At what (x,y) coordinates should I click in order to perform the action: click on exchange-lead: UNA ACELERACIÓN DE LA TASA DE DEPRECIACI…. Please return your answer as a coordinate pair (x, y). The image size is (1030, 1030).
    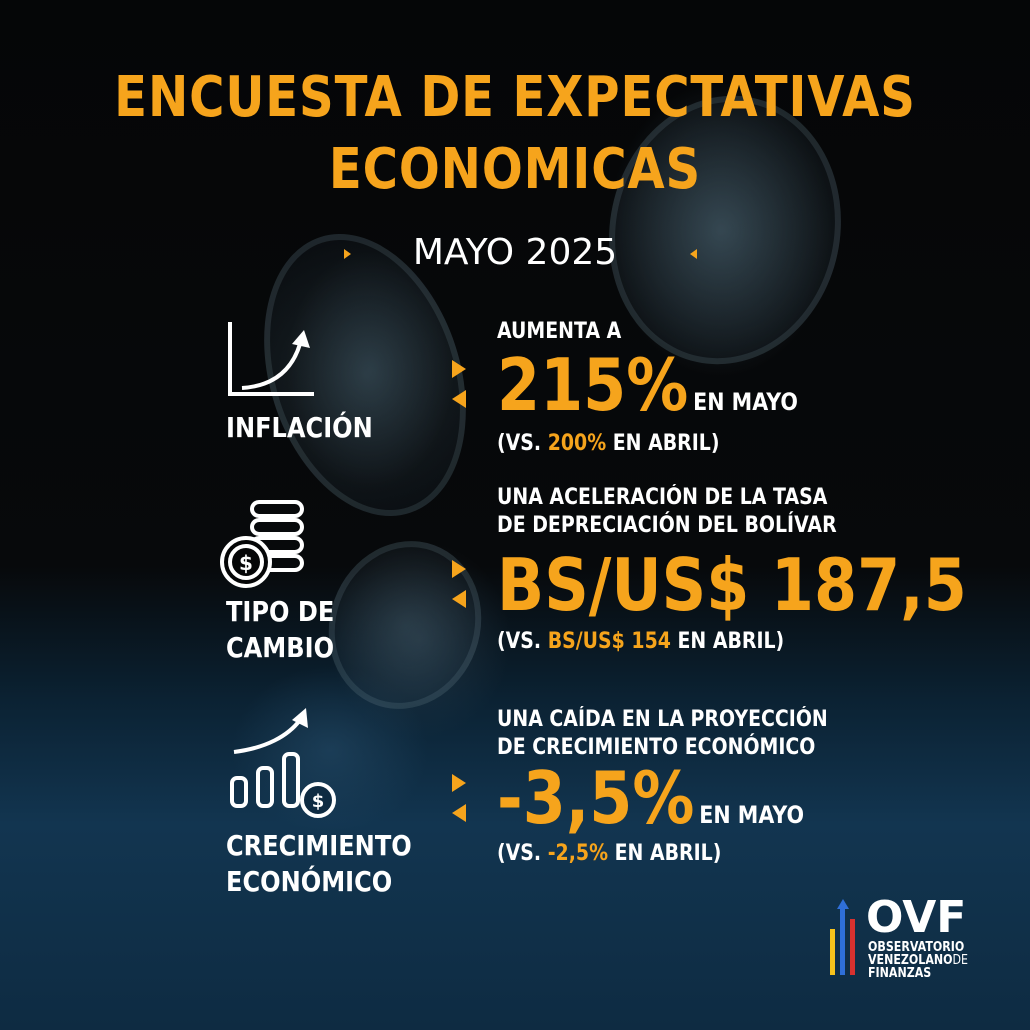
    Looking at the image, I should click on (667, 511).